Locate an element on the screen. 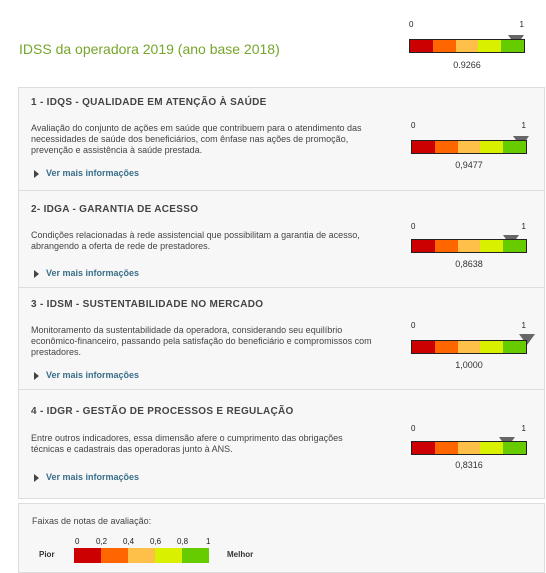 The width and height of the screenshot is (546, 573). section-gauge: 0 1 0,8638 is located at coordinates (469, 248).